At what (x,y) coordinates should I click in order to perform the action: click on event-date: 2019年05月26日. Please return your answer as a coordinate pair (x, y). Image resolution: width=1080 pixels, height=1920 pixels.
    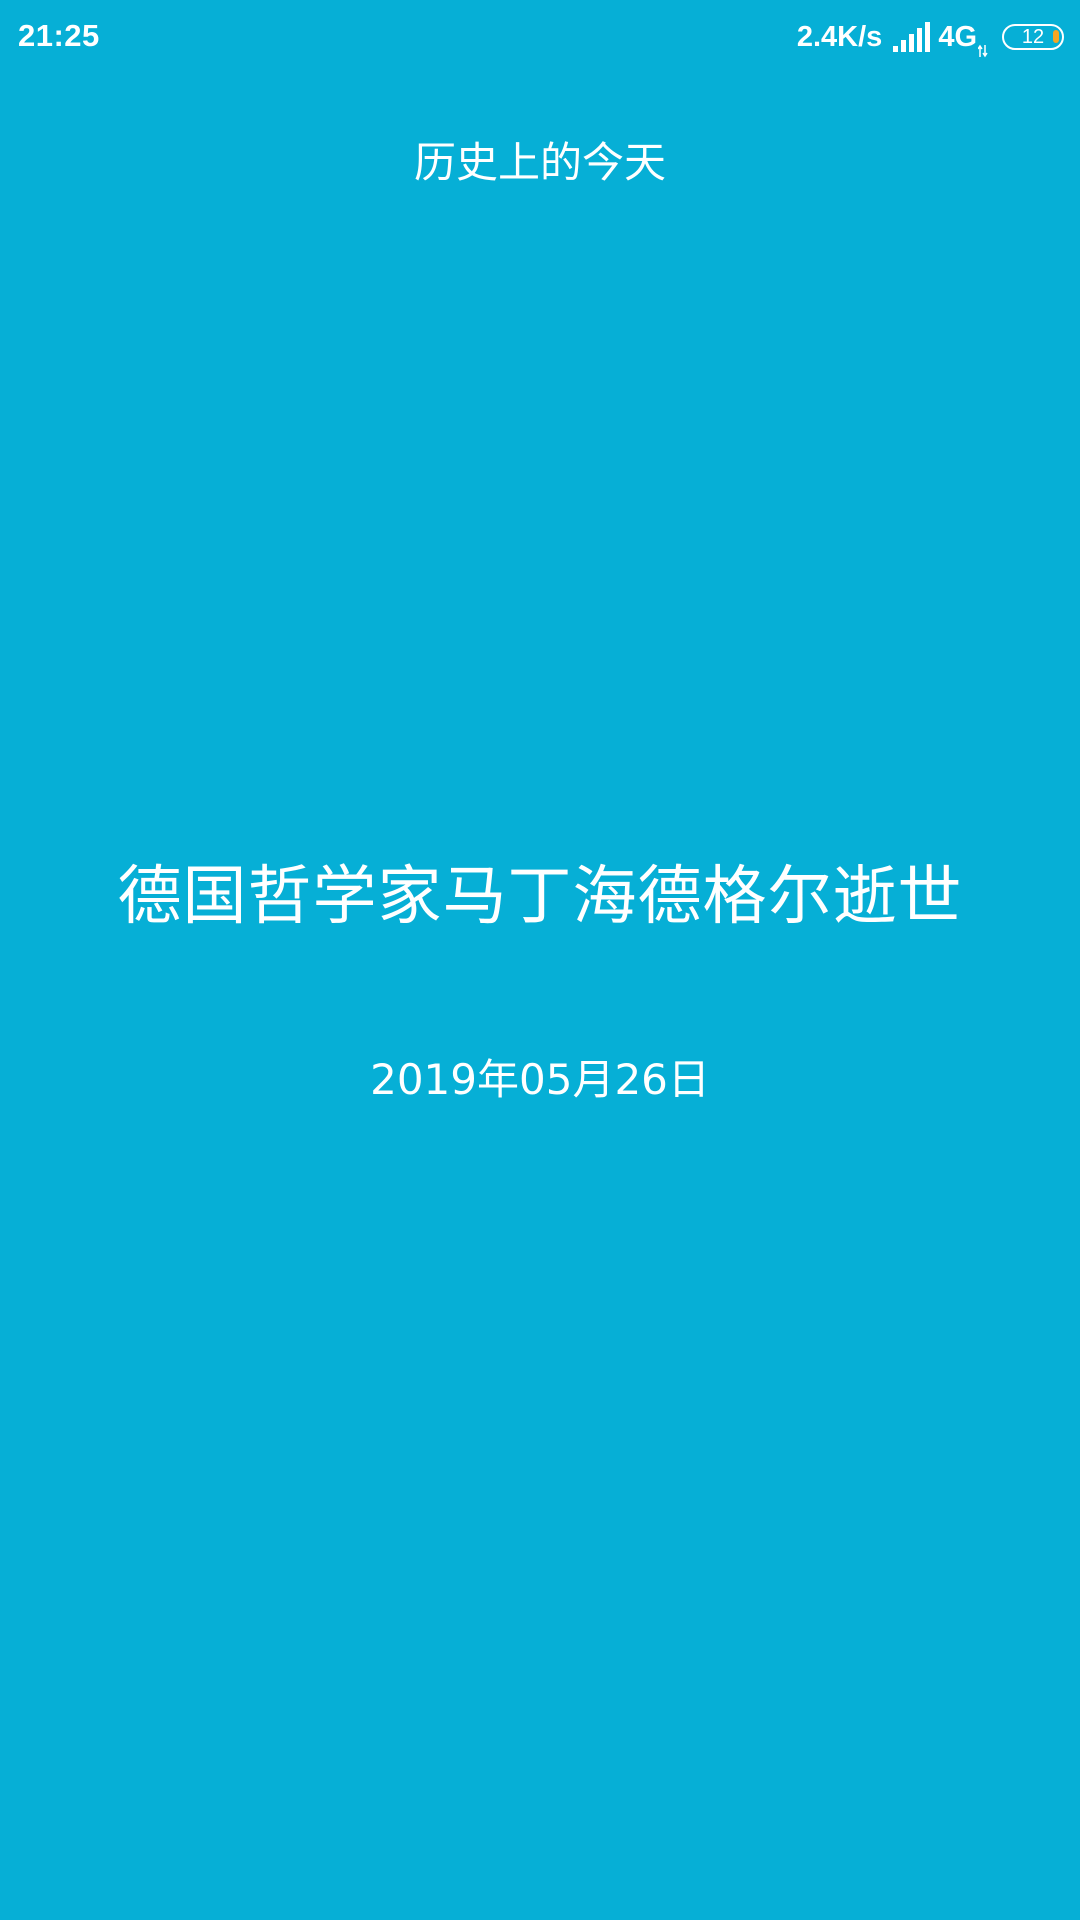
    Looking at the image, I should click on (540, 1079).